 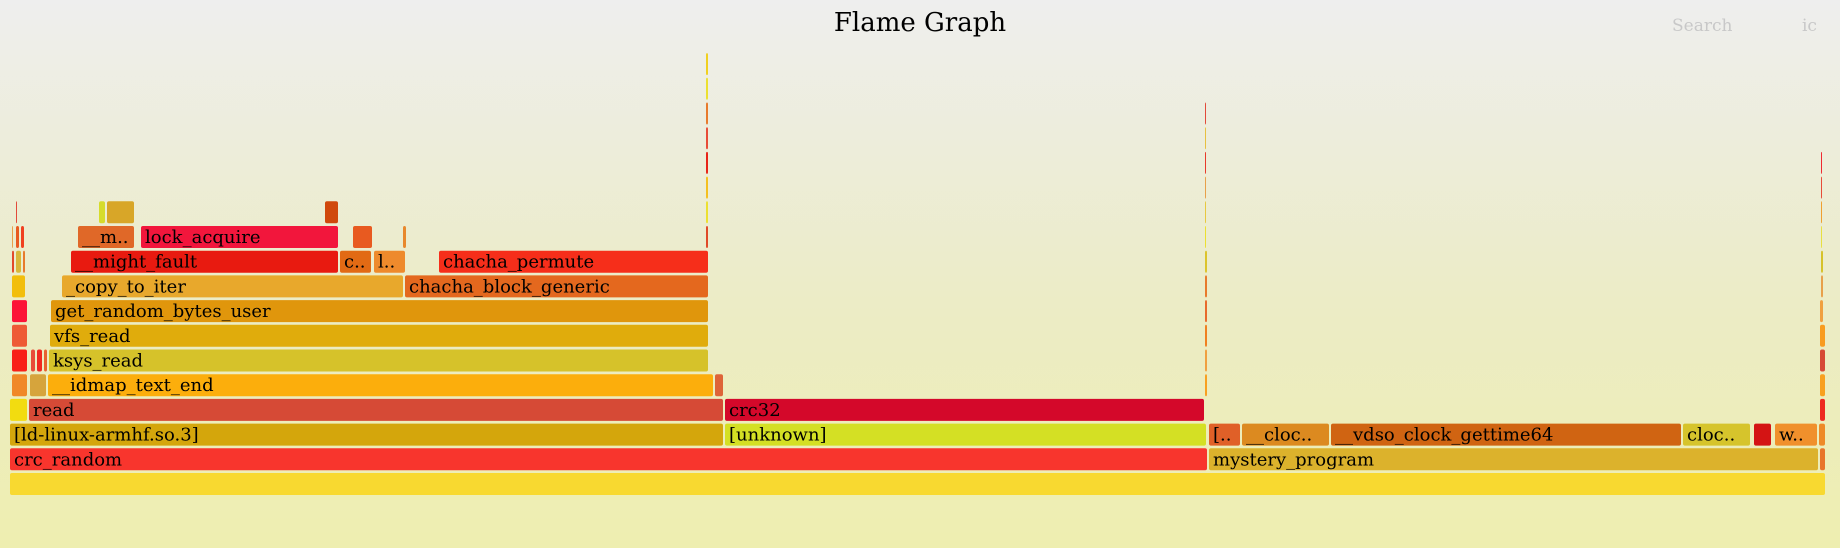 I want to click on frame-might-fault: __might_fault, so click(x=204, y=261).